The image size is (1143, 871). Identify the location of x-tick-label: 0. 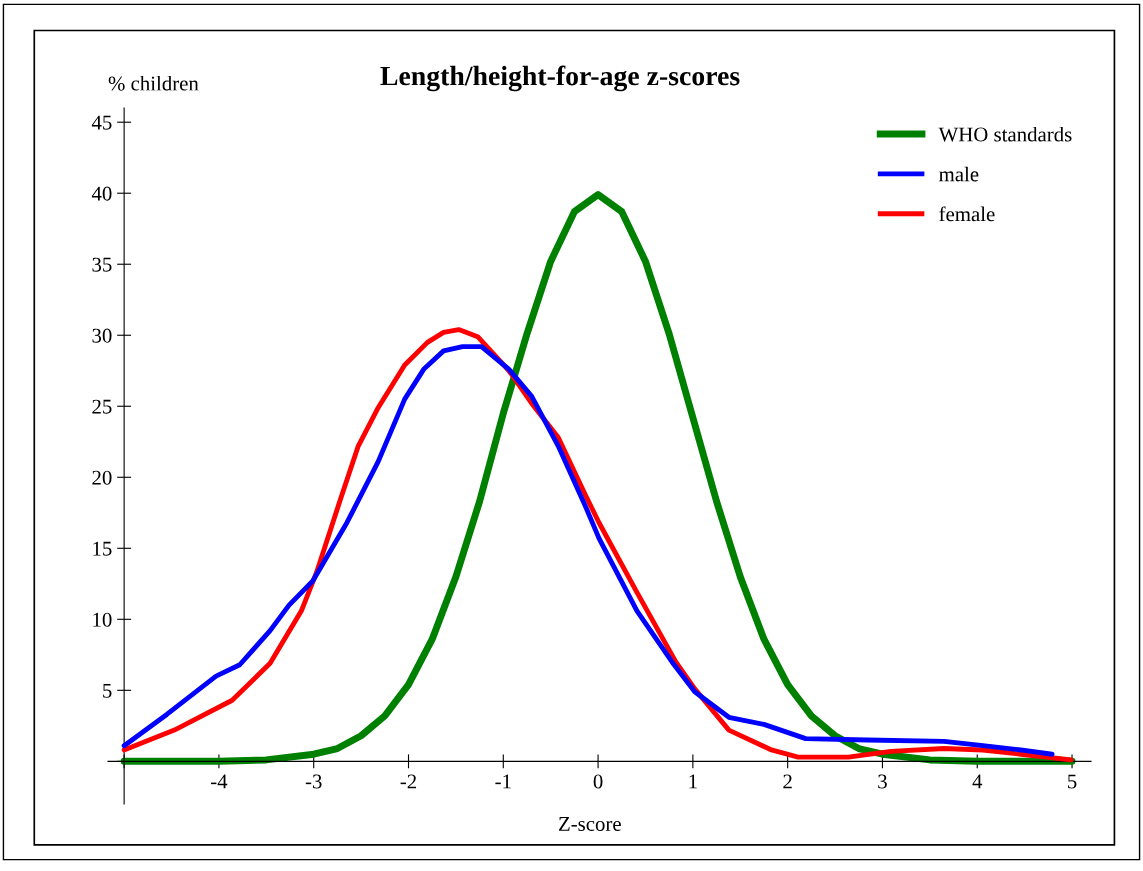
(598, 781).